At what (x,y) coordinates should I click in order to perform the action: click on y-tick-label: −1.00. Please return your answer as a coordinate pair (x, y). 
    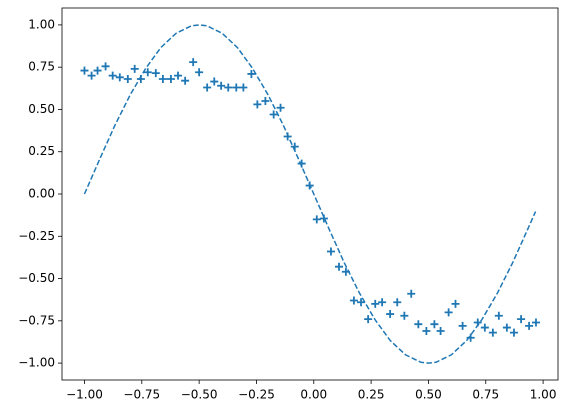
    Looking at the image, I should click on (36, 363).